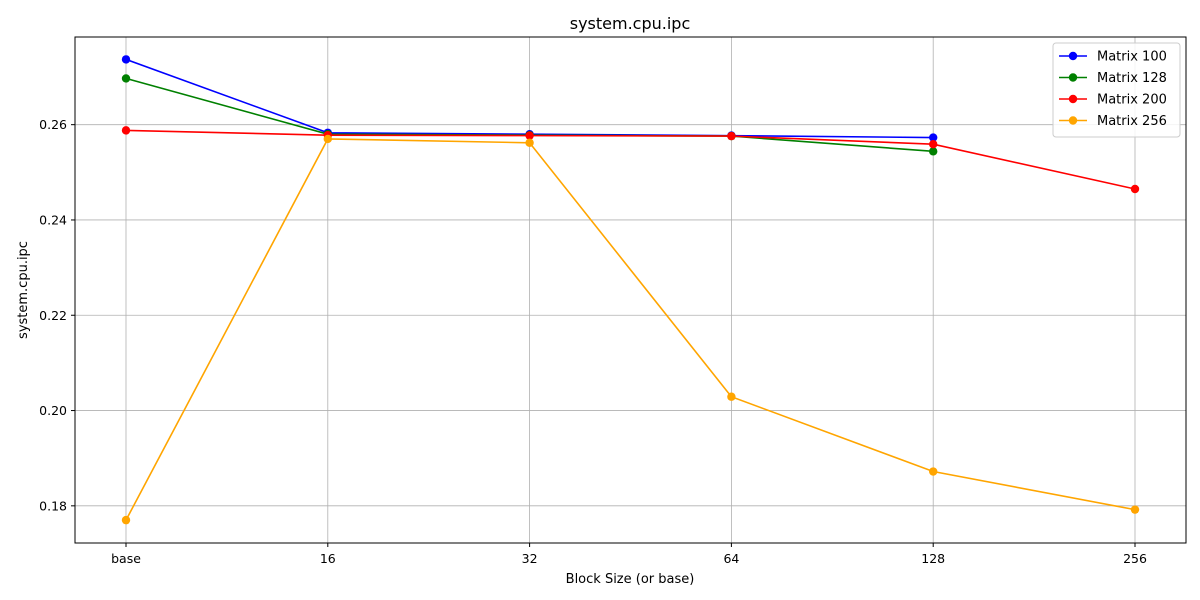 The height and width of the screenshot is (600, 1200). Describe the element at coordinates (328, 558) in the screenshot. I see `x-tick-label: 16` at that location.